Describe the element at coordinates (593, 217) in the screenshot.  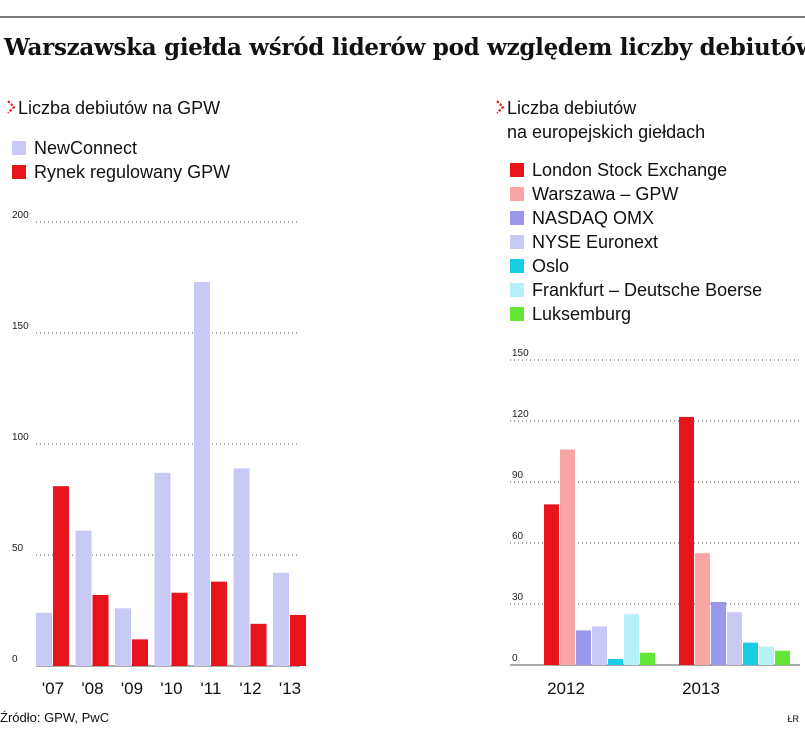
I see `legend-label: NASDAQ OMX` at that location.